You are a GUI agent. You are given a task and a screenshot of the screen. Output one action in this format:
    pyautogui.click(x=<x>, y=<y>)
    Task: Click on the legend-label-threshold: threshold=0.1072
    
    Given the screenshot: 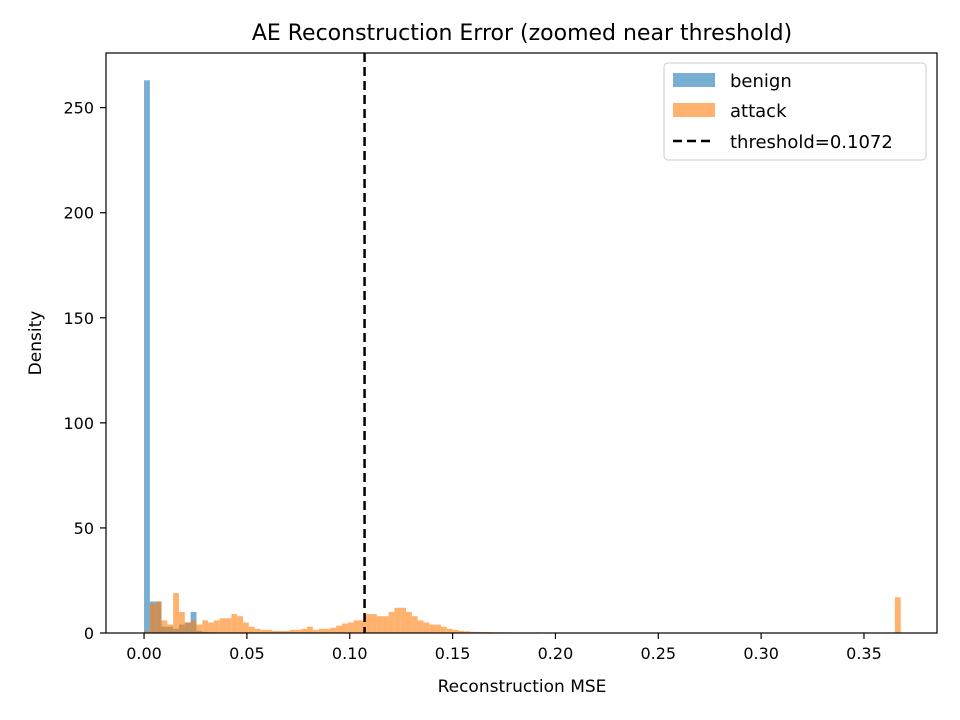 What is the action you would take?
    pyautogui.click(x=811, y=142)
    